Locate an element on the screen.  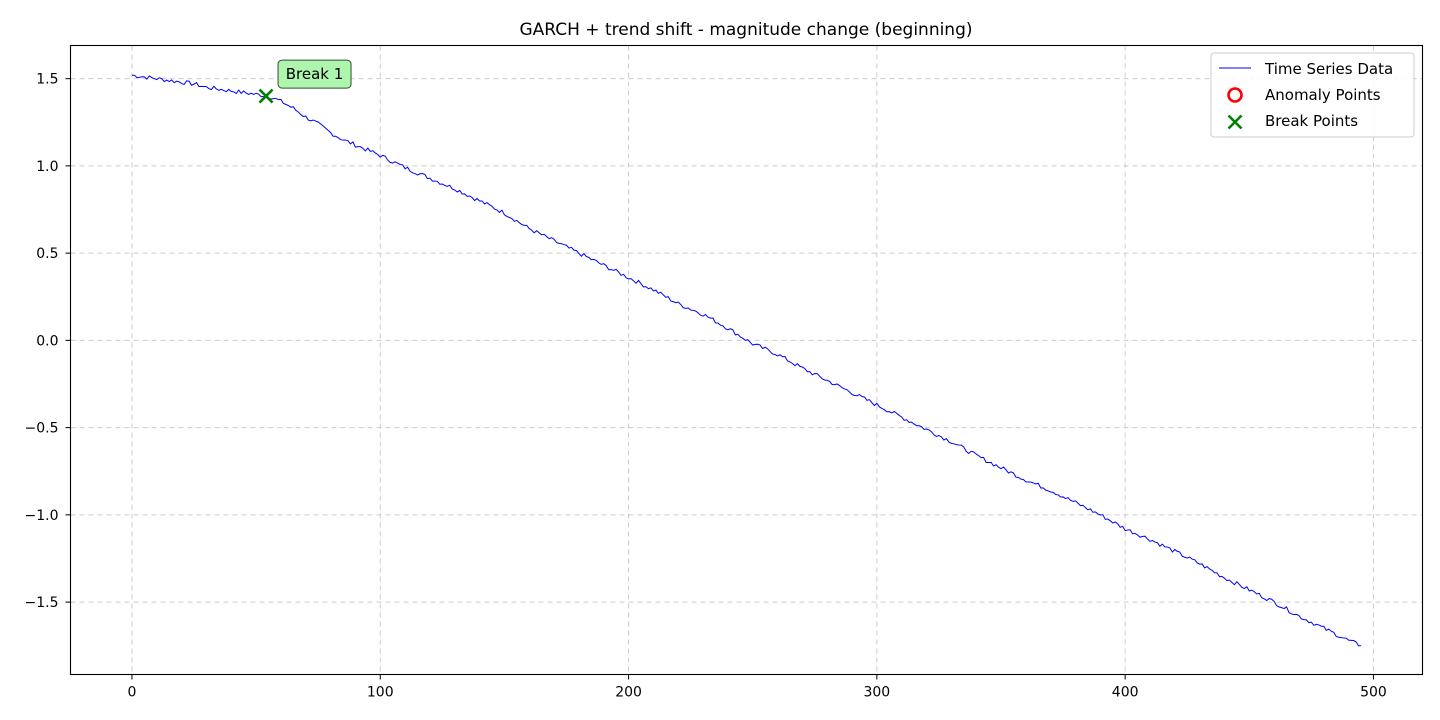
y-tick-label: 0.0 is located at coordinates (47, 341).